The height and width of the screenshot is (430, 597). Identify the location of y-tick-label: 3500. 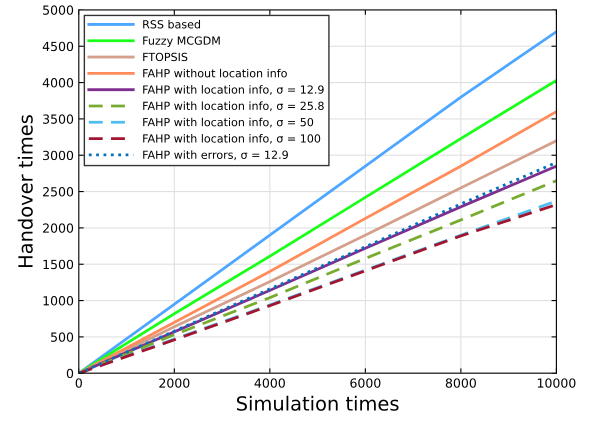
(58, 119).